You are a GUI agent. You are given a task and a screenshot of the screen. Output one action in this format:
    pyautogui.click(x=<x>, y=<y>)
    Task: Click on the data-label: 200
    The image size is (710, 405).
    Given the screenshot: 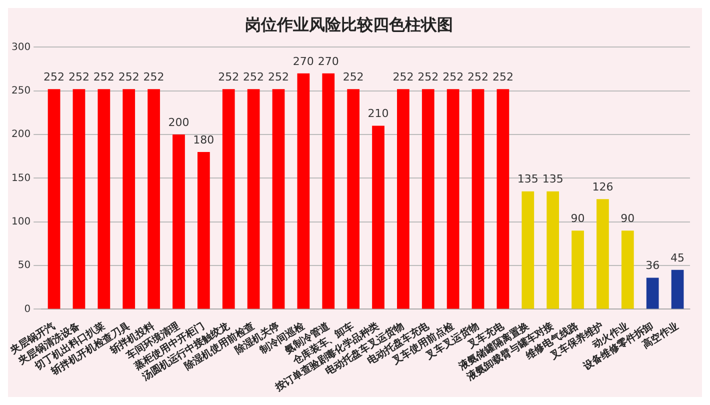 What is the action you would take?
    pyautogui.click(x=179, y=122)
    